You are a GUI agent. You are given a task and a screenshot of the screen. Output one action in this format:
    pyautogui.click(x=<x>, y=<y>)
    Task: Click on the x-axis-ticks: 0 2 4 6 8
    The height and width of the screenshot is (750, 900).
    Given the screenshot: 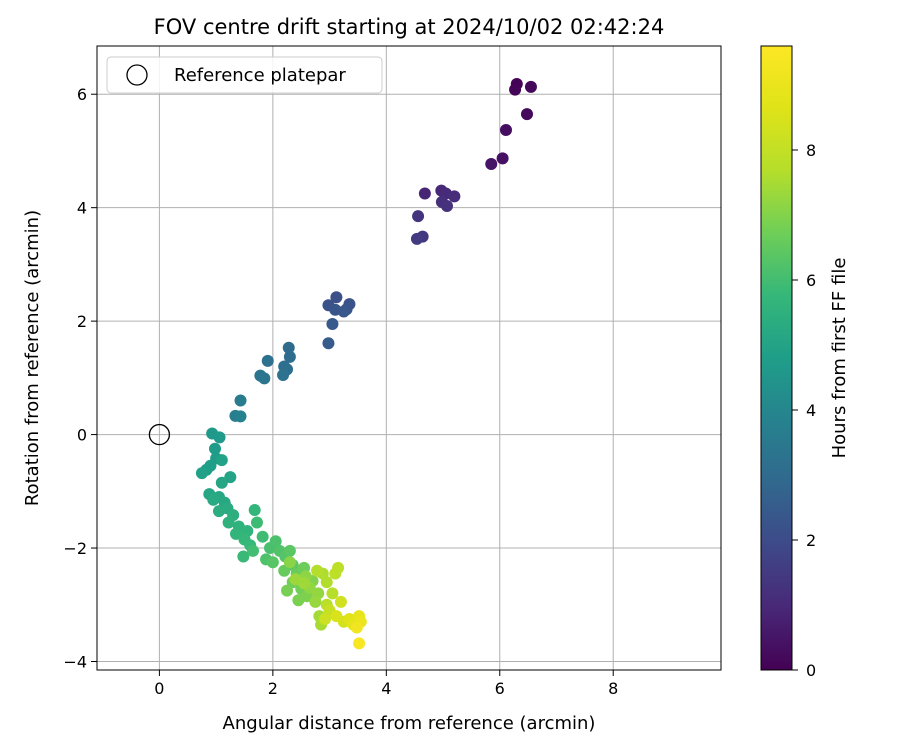 What is the action you would take?
    pyautogui.click(x=386, y=684)
    